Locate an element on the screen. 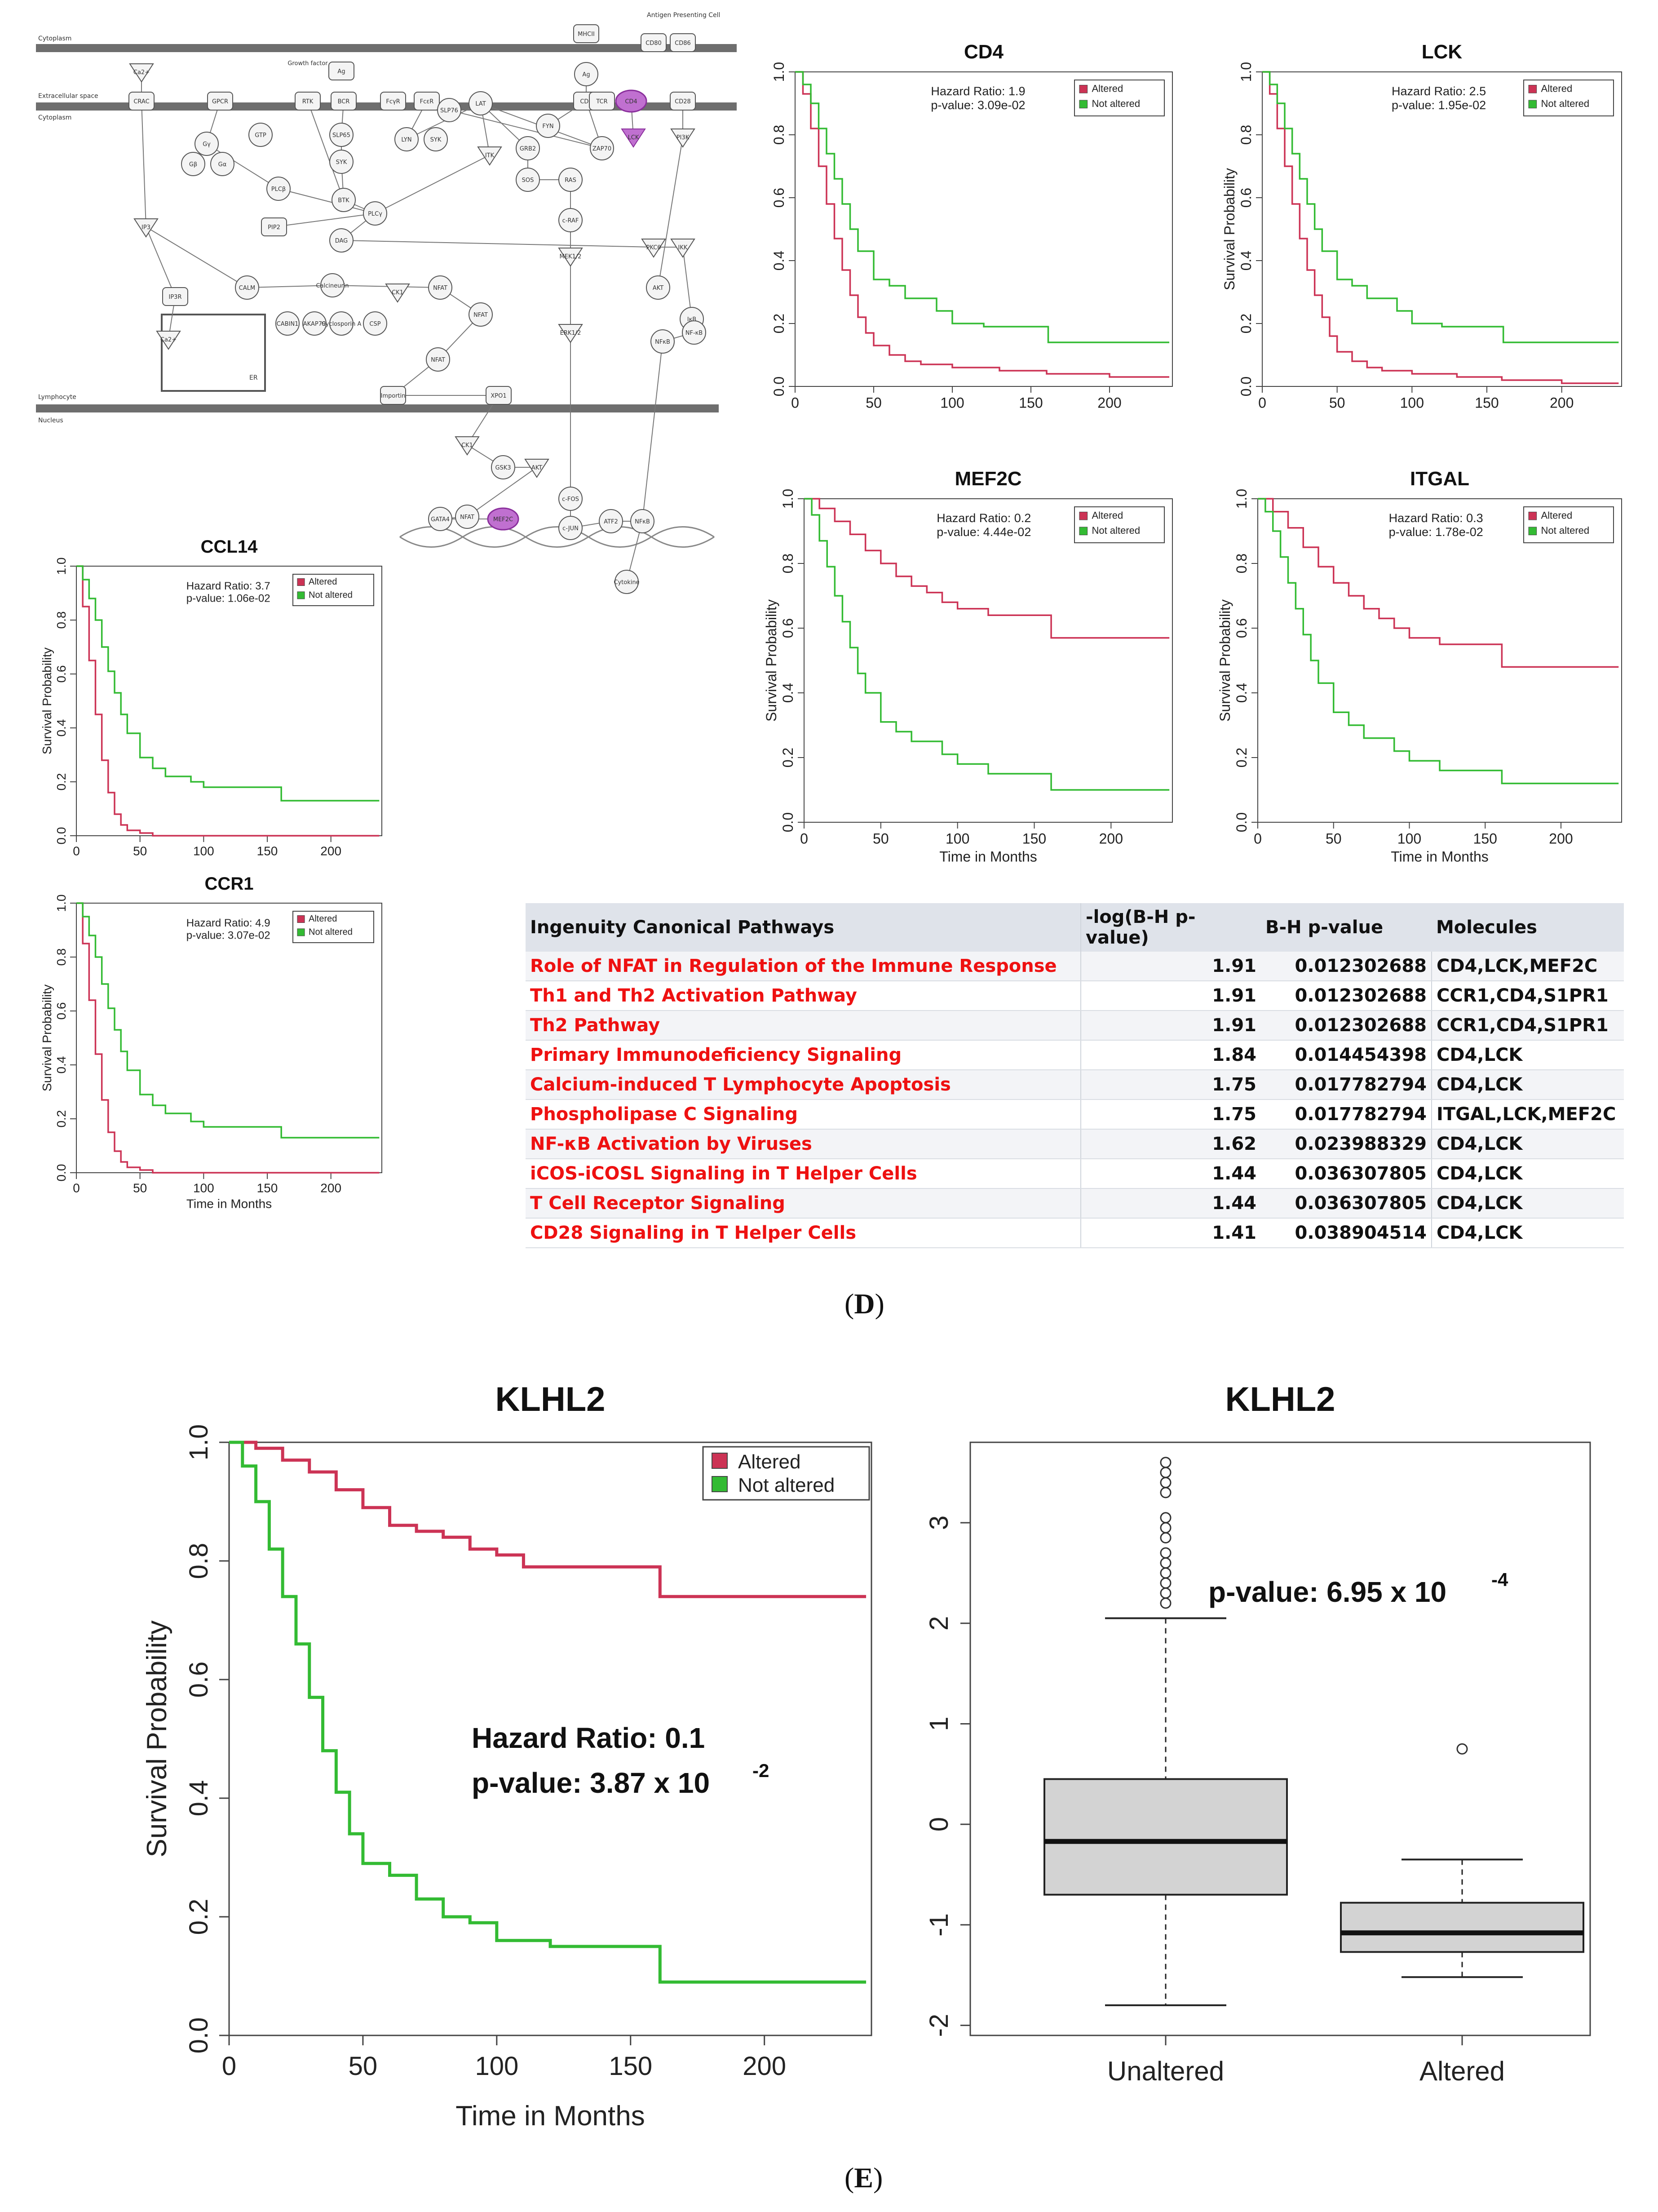 This screenshot has height=2212, width=1658. dna-helix is located at coordinates (557, 537).